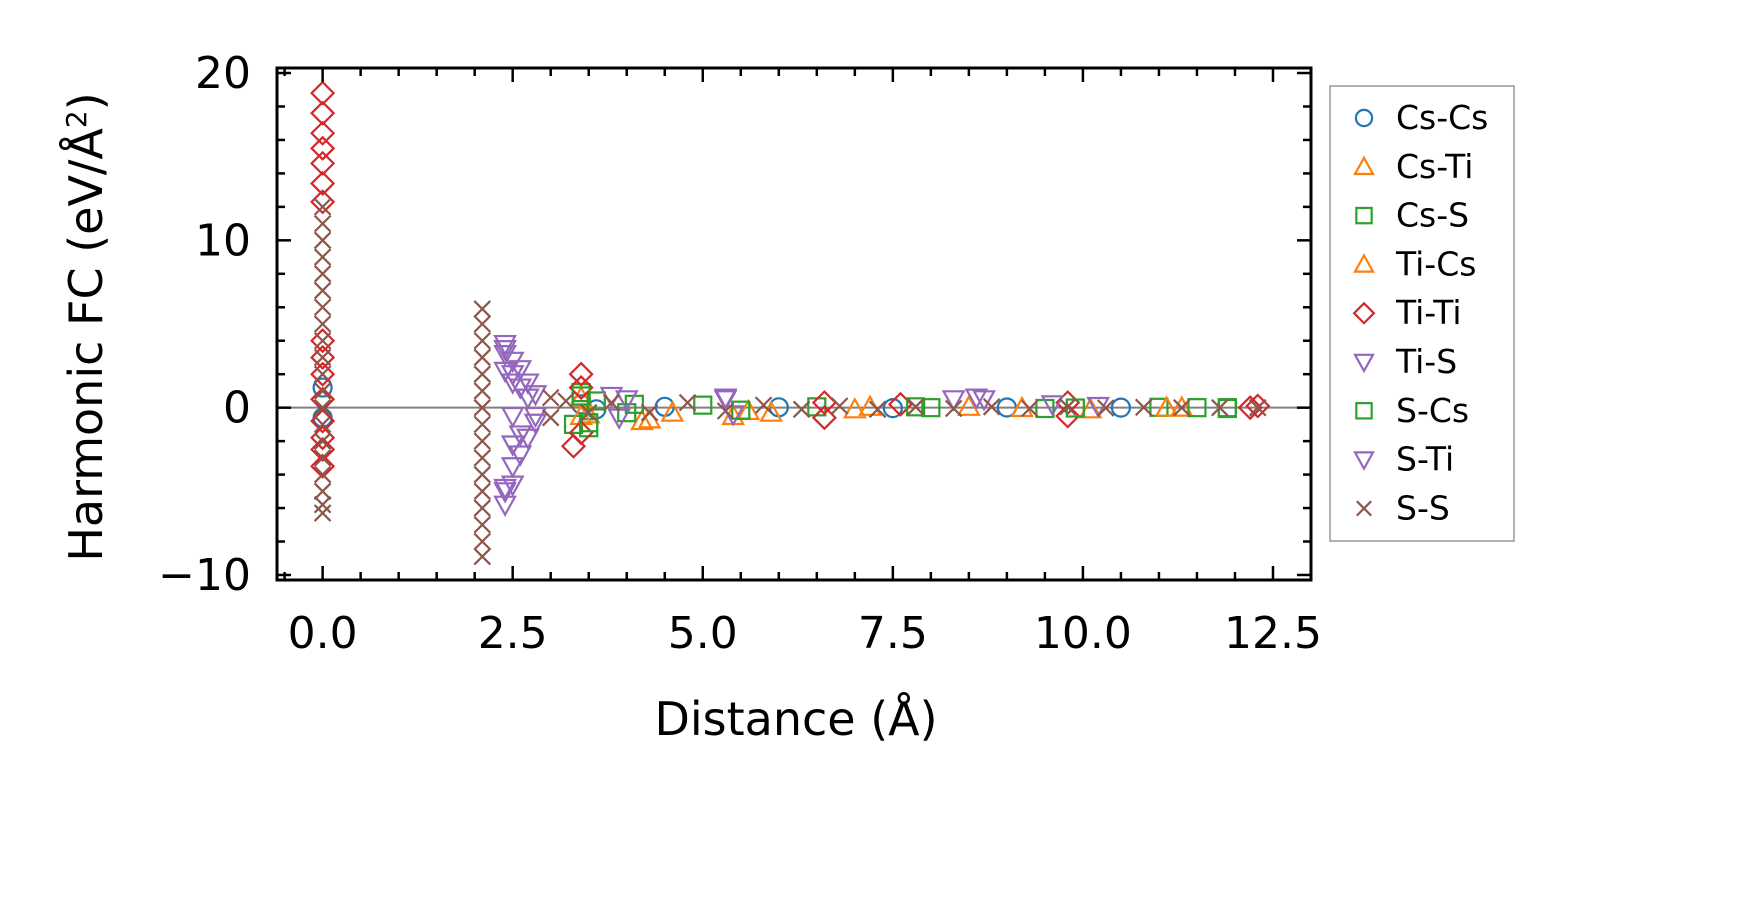 This screenshot has height=899, width=1763. Describe the element at coordinates (237, 408) in the screenshot. I see `y-tick-label: 0` at that location.